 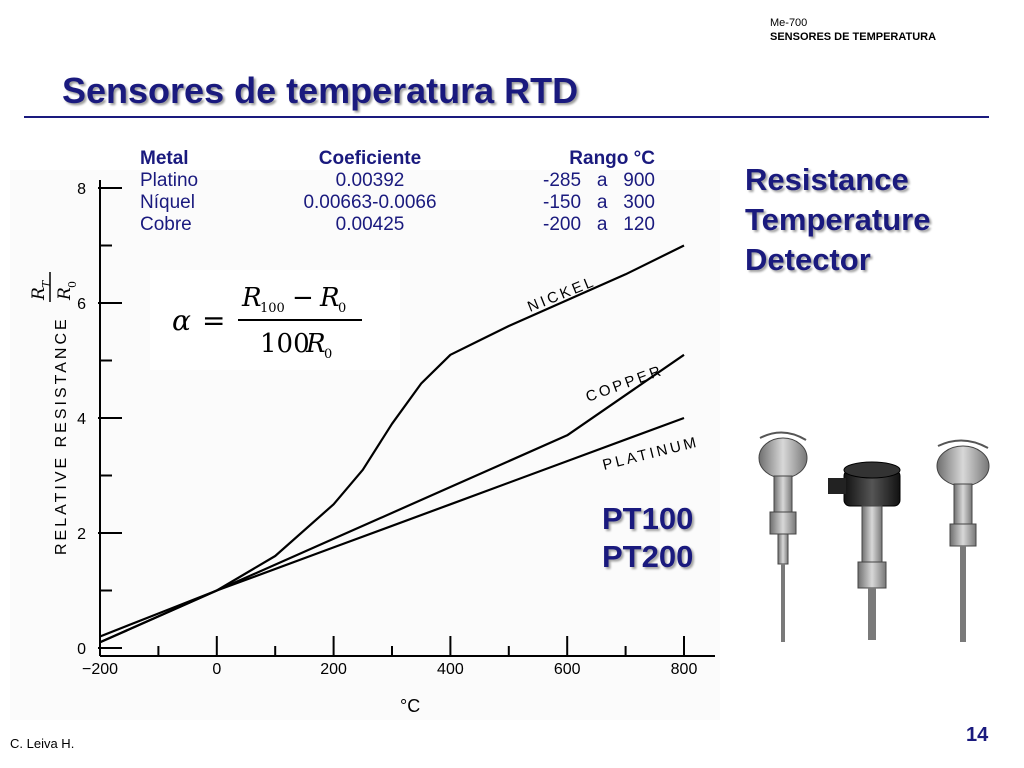 I want to click on formula-minus: −, so click(x=303, y=298).